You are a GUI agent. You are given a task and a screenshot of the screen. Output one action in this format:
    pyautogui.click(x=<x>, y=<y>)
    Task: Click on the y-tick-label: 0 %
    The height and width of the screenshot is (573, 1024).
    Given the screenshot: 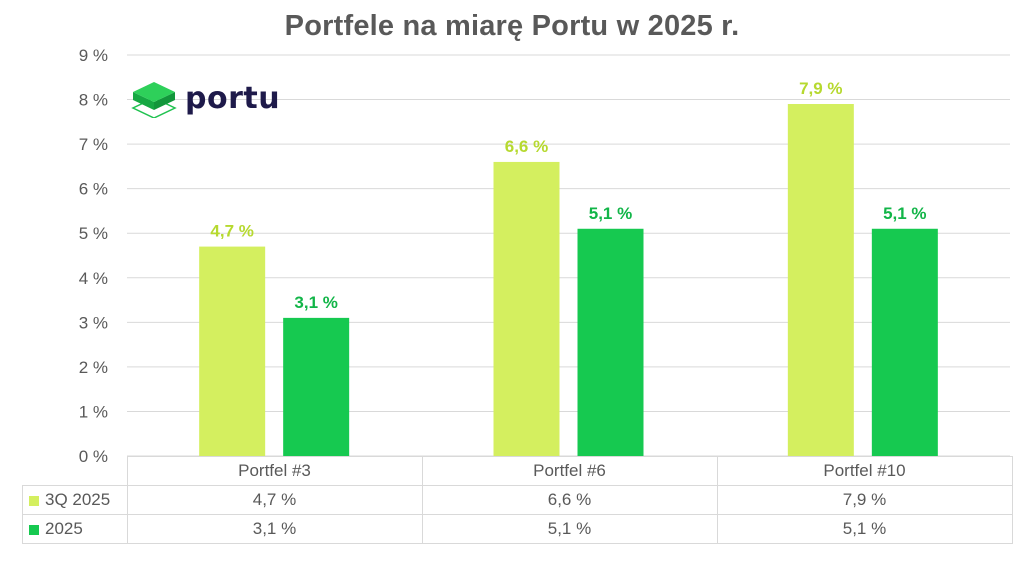 What is the action you would take?
    pyautogui.click(x=93, y=456)
    